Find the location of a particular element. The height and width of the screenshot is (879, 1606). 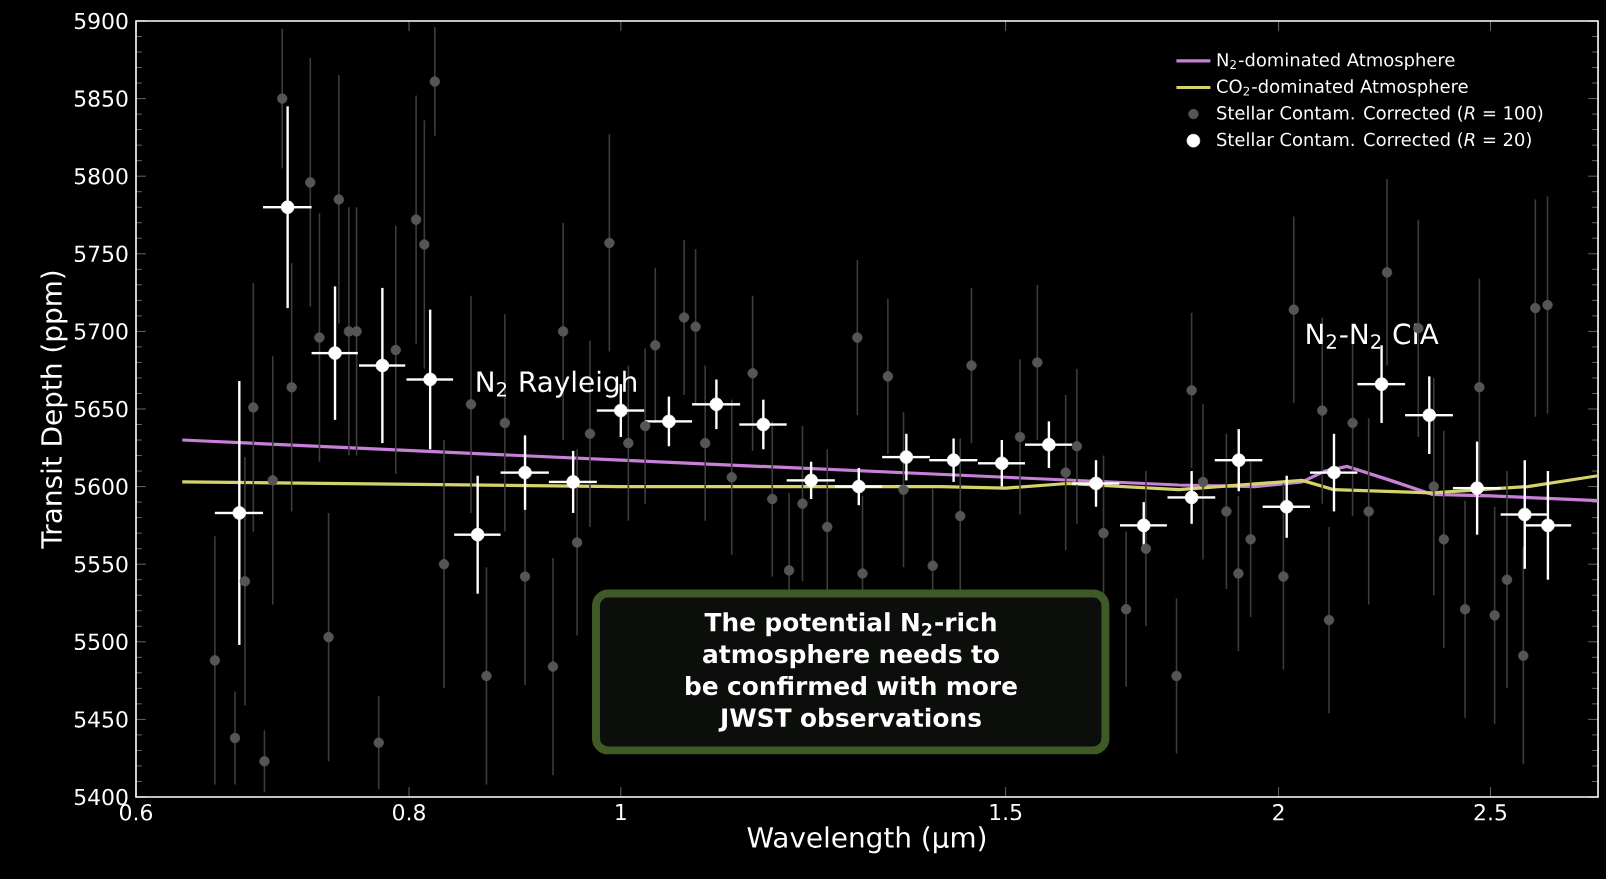

y-tick-label: 5400 is located at coordinates (101, 797).